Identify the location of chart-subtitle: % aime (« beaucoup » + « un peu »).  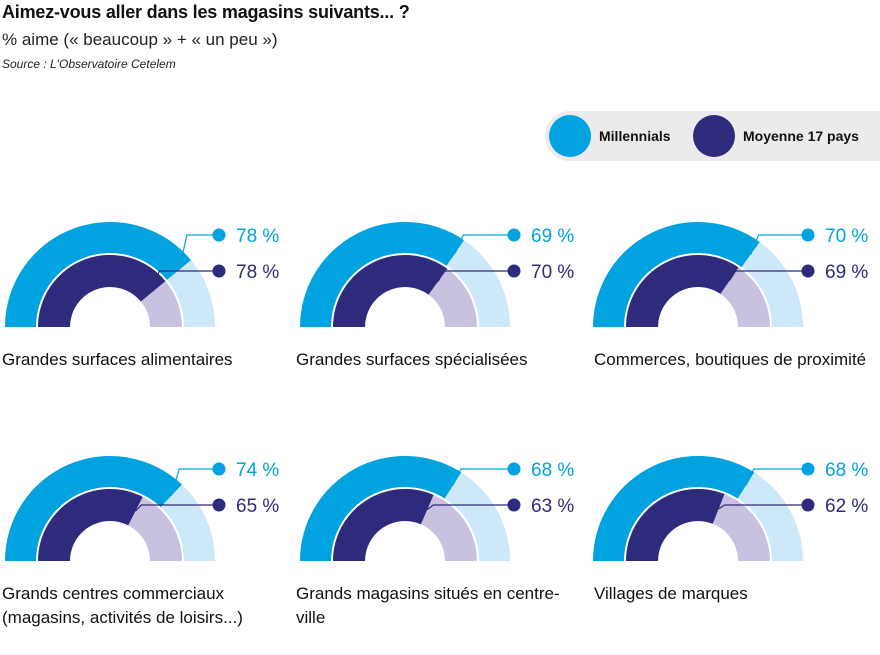
(140, 39).